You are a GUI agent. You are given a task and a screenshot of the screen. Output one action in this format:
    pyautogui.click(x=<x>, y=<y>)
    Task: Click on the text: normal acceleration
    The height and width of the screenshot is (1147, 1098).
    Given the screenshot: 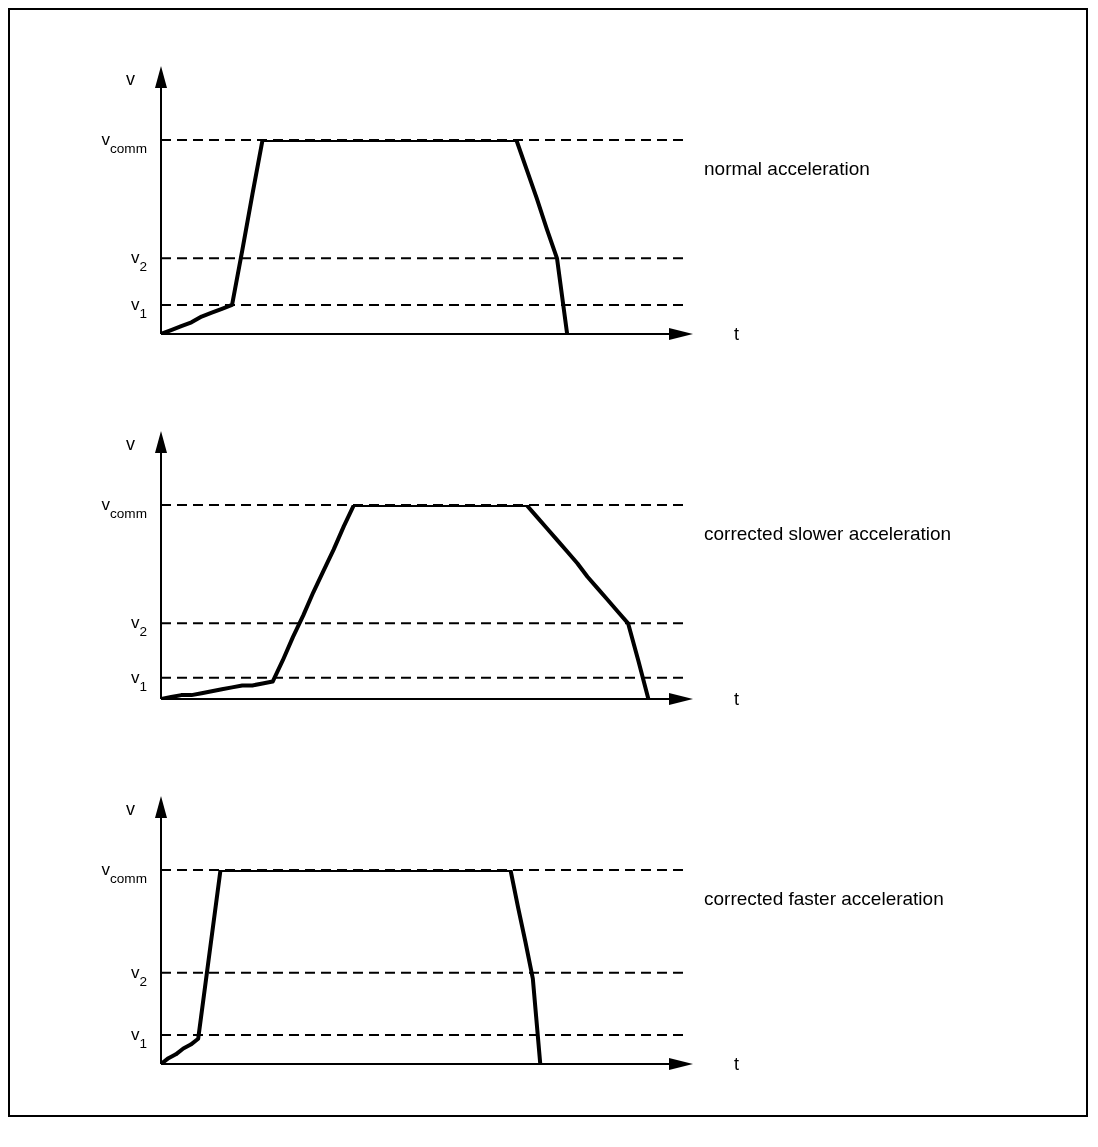 What is the action you would take?
    pyautogui.click(x=787, y=168)
    